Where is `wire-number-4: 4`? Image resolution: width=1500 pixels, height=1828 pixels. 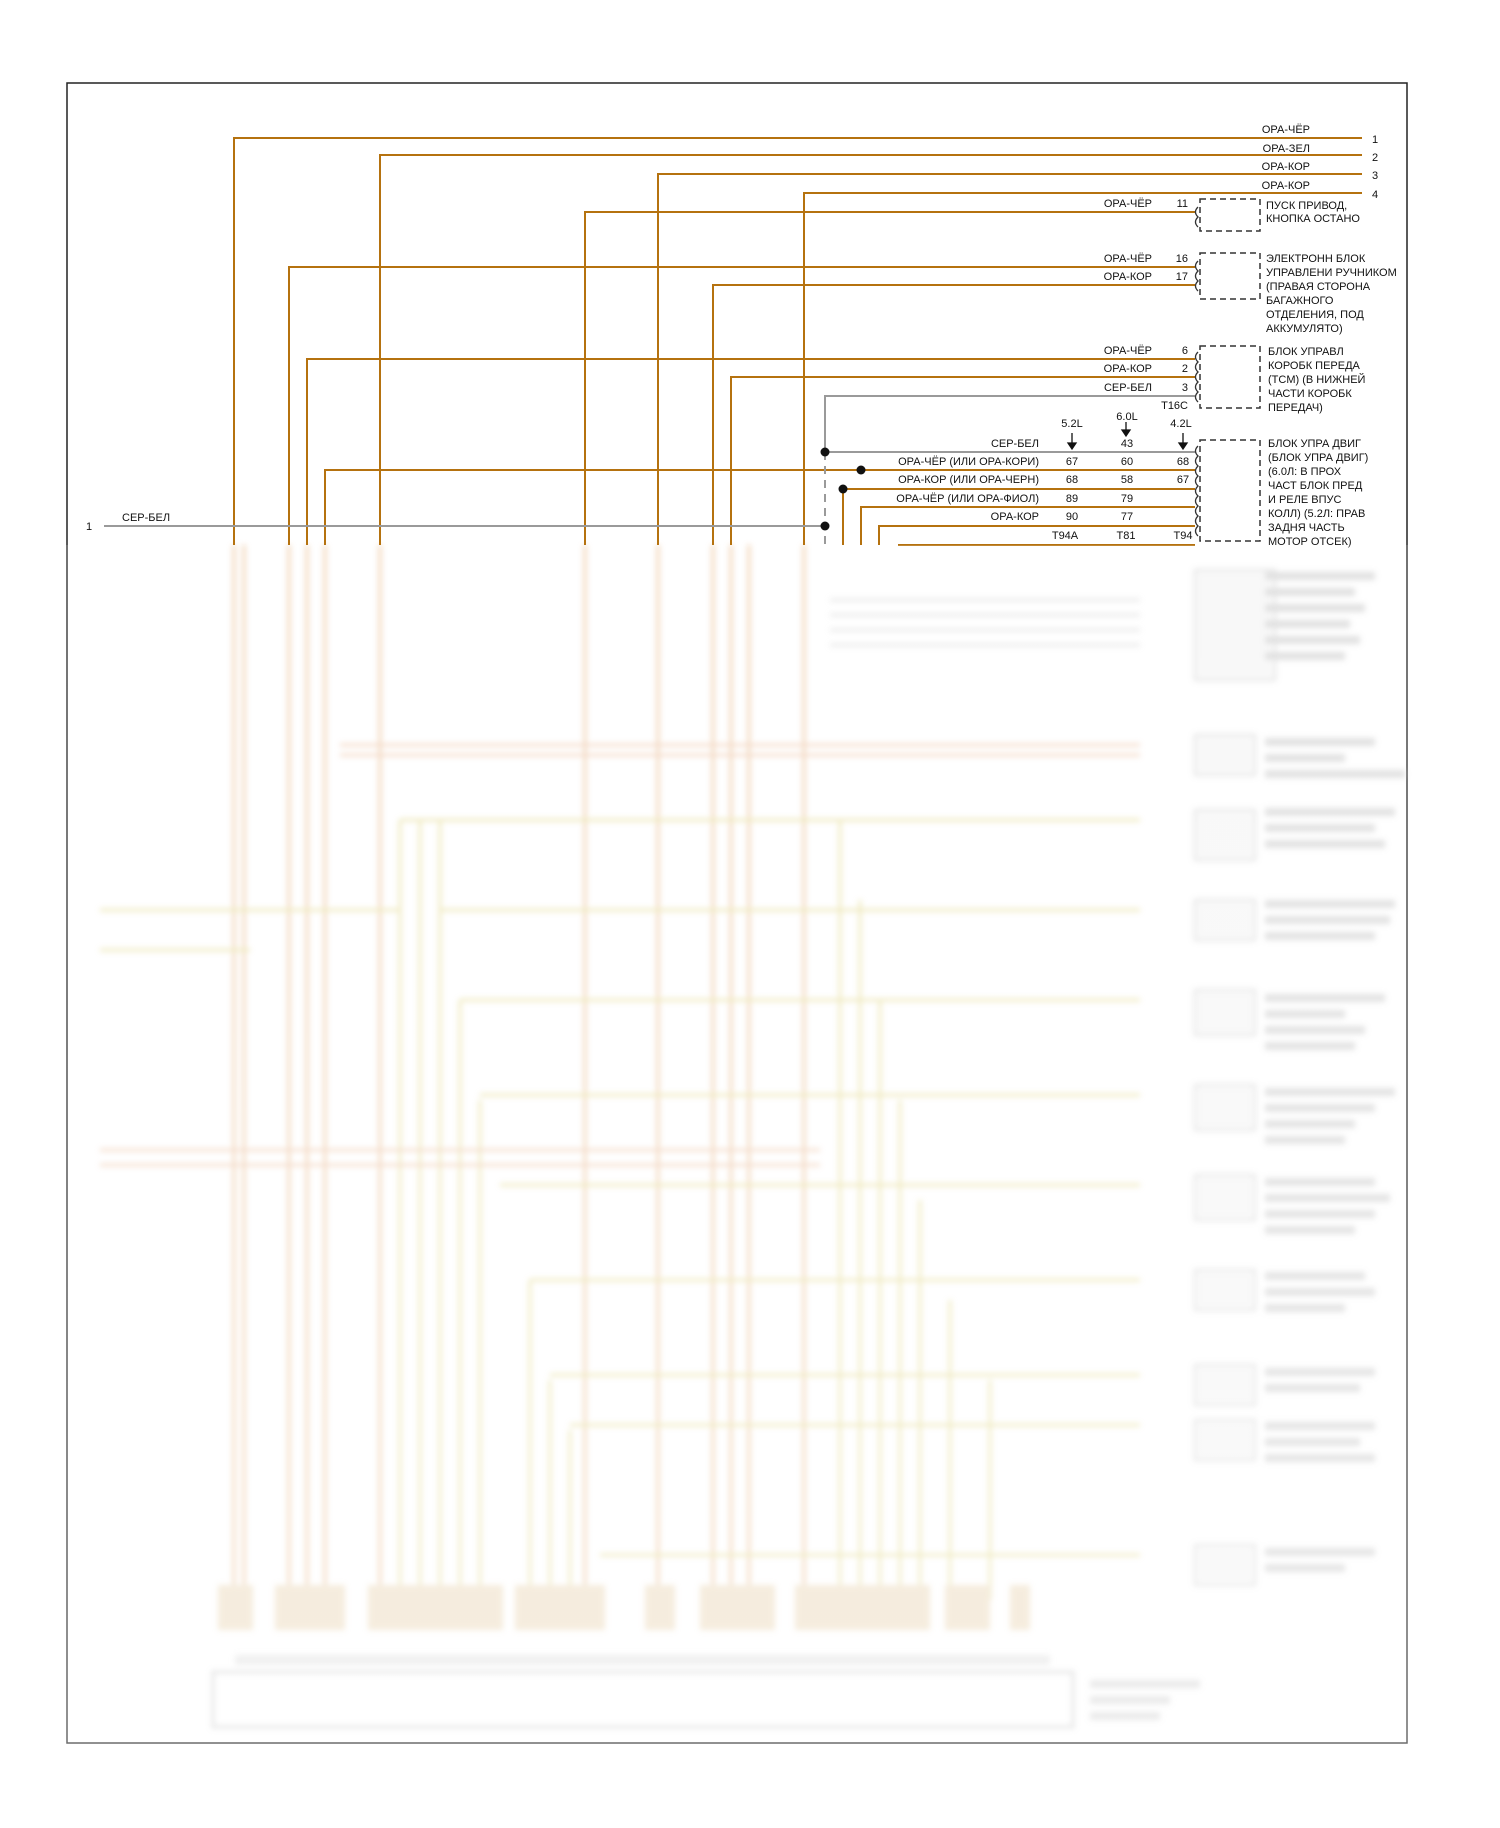 wire-number-4: 4 is located at coordinates (1375, 195).